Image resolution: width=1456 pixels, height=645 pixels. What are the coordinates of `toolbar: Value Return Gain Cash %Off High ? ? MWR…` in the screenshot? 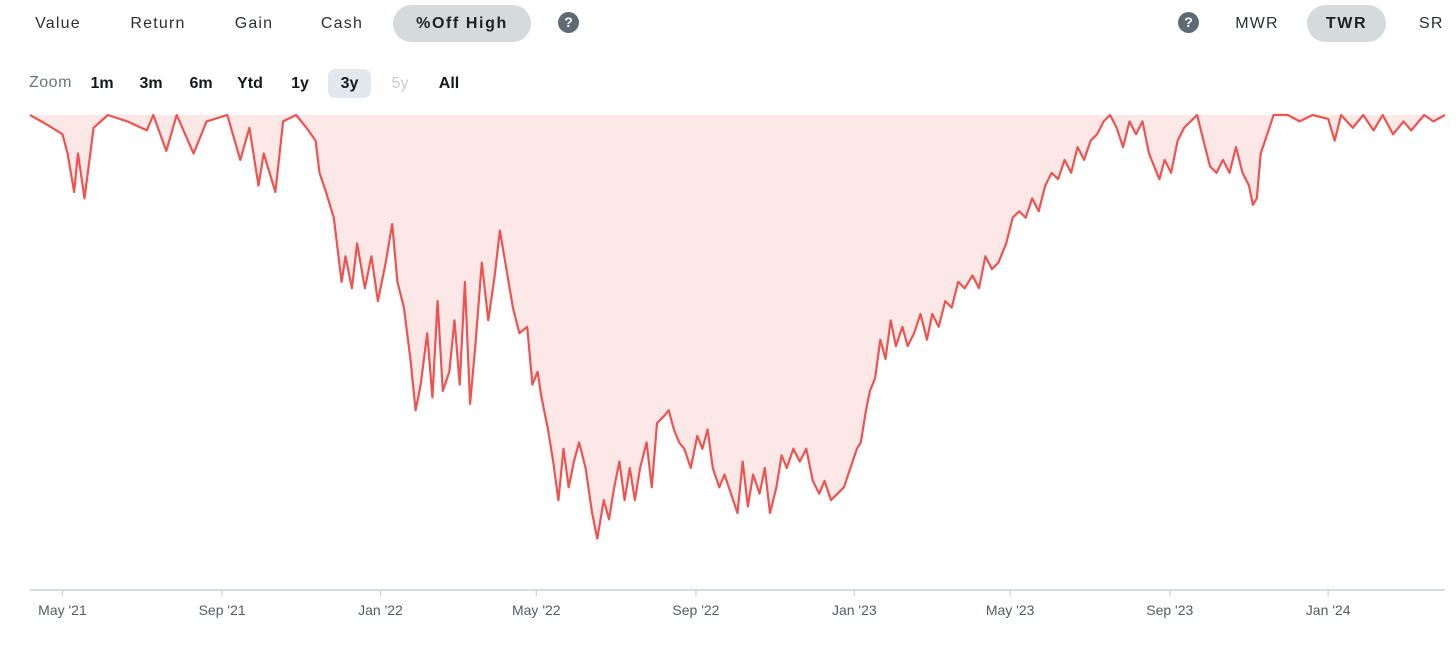 It's located at (728, 24).